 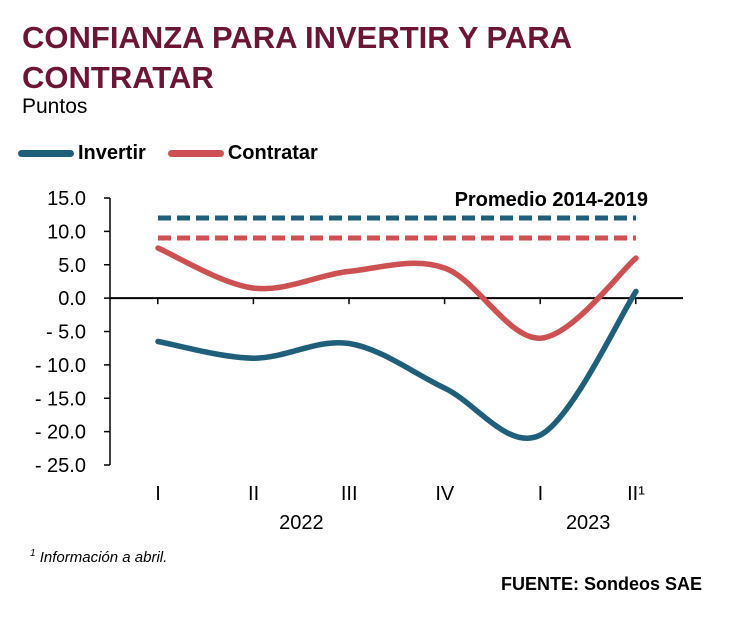 I want to click on x-tick-label: III, so click(x=349, y=494).